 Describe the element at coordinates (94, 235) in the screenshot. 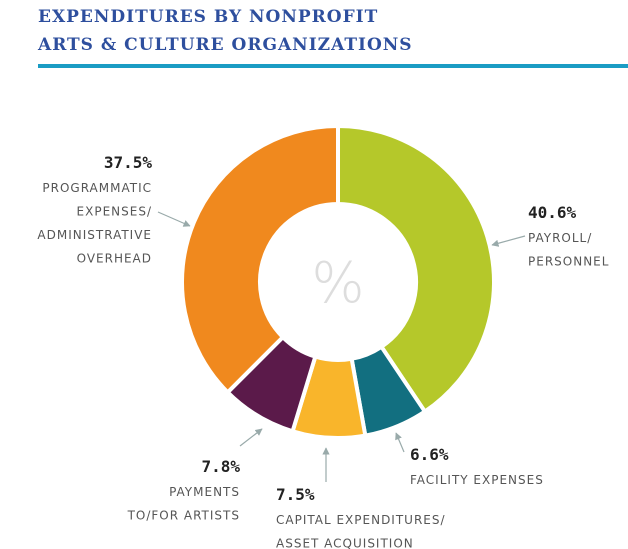

I see `category-label: ADMINISTRATIVE` at that location.